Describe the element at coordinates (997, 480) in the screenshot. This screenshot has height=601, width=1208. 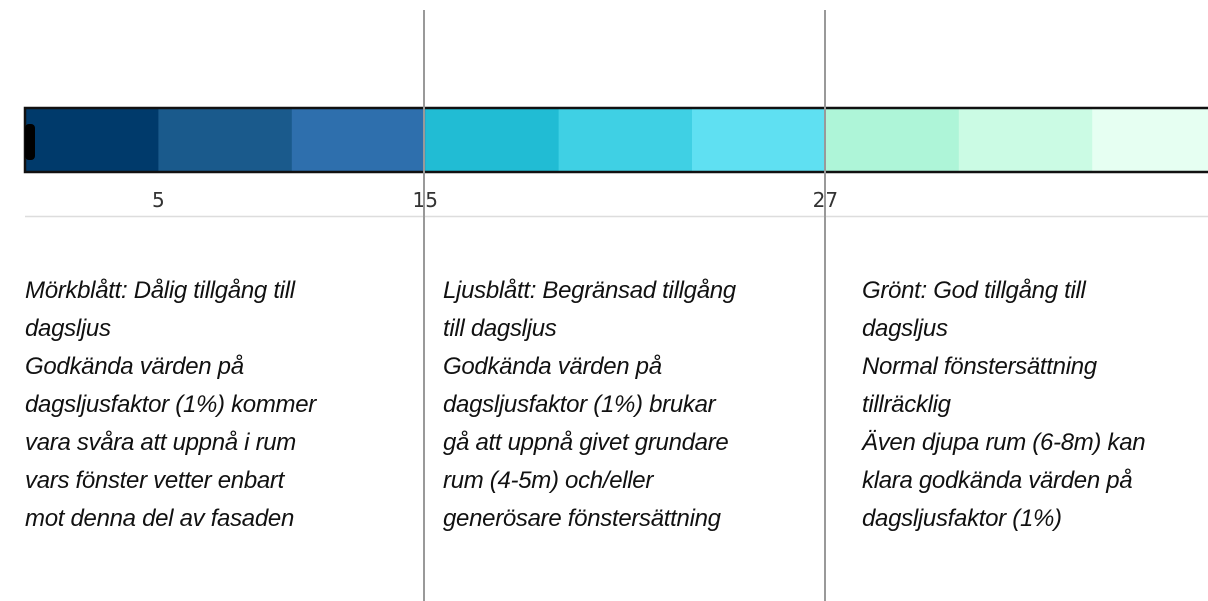
I see `text-line: klara godkända värden på` at that location.